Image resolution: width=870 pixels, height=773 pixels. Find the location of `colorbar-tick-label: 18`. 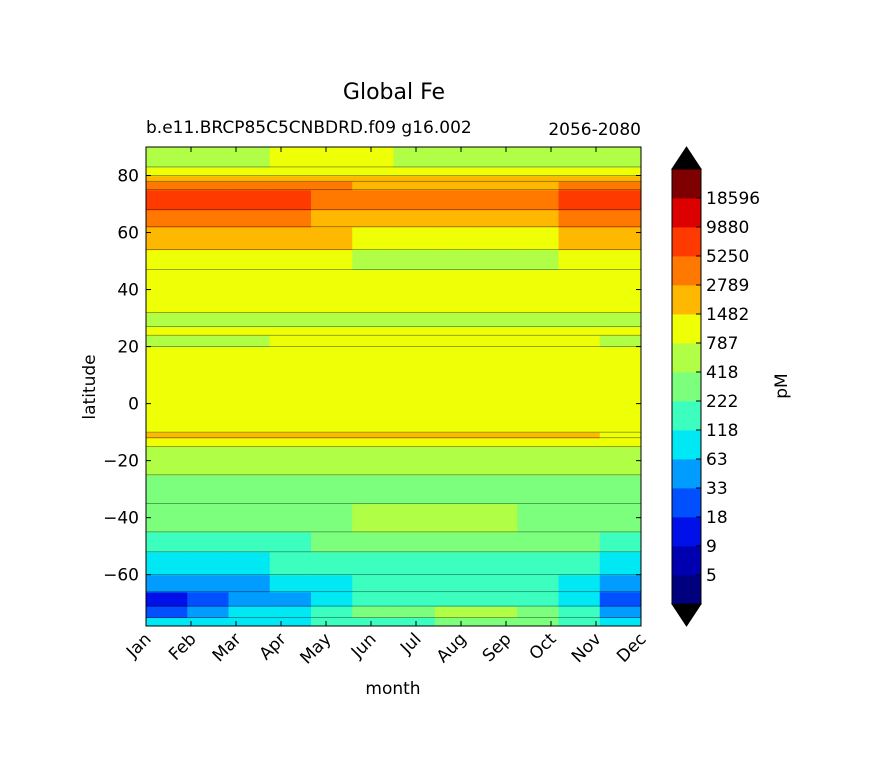

colorbar-tick-label: 18 is located at coordinates (717, 518).